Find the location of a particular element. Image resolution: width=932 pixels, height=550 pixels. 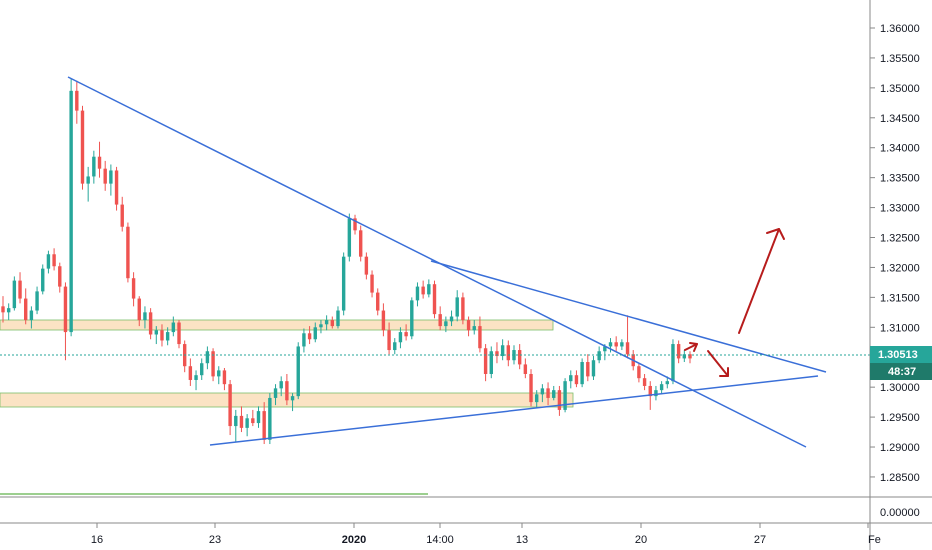

current-price-badge-bg is located at coordinates (901, 354).